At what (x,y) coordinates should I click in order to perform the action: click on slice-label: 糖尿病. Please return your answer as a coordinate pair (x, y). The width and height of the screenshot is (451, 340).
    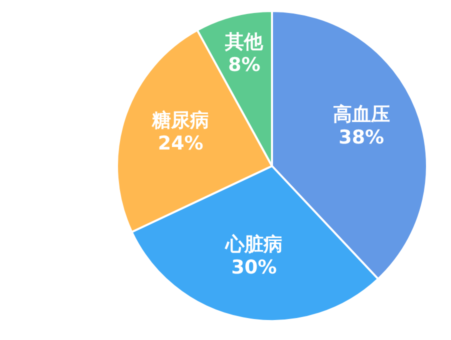
    Looking at the image, I should click on (180, 120).